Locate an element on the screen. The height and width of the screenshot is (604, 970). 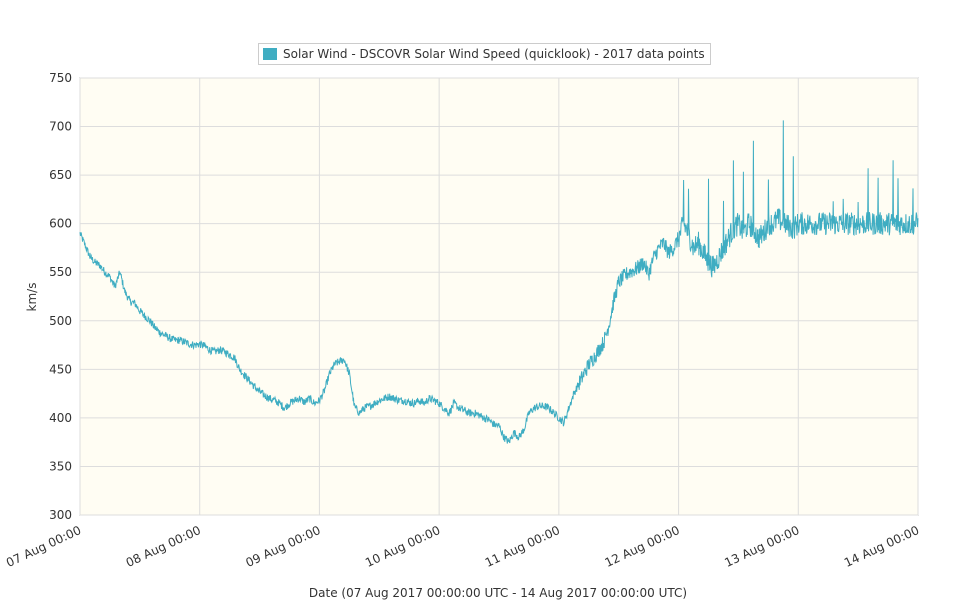
y-tick-label: 600 is located at coordinates (60, 224).